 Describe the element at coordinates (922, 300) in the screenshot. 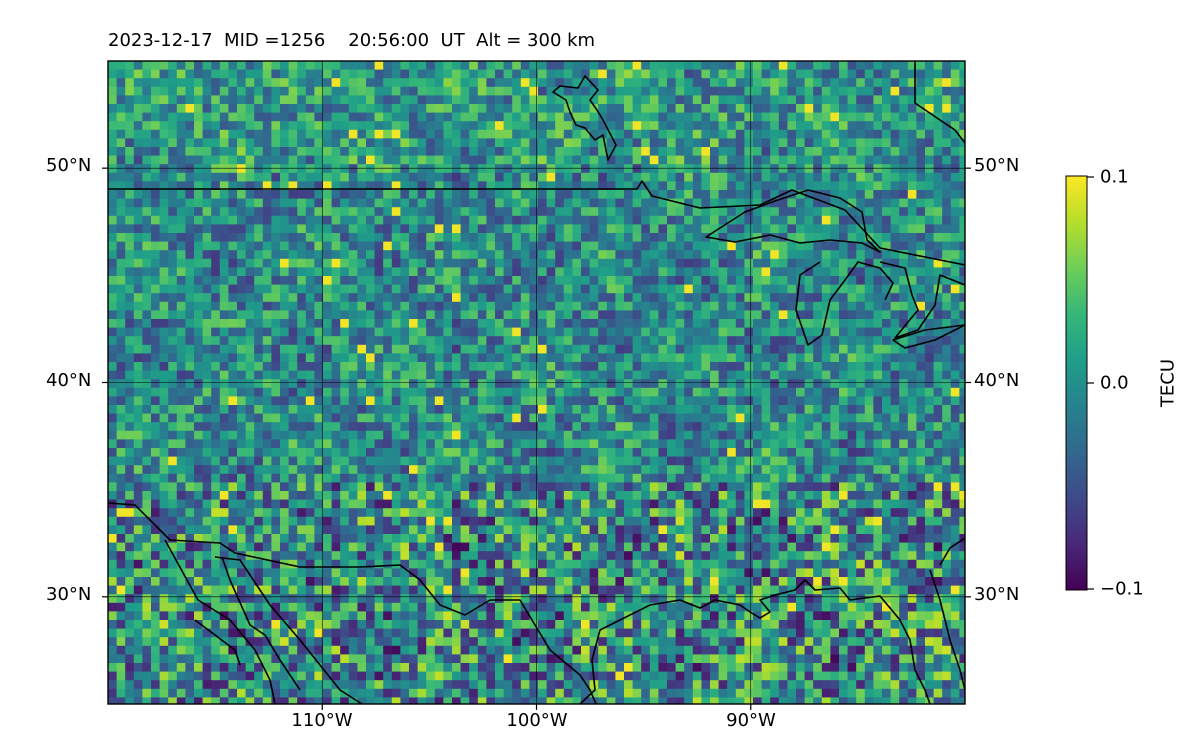

I see `lake-huron` at that location.